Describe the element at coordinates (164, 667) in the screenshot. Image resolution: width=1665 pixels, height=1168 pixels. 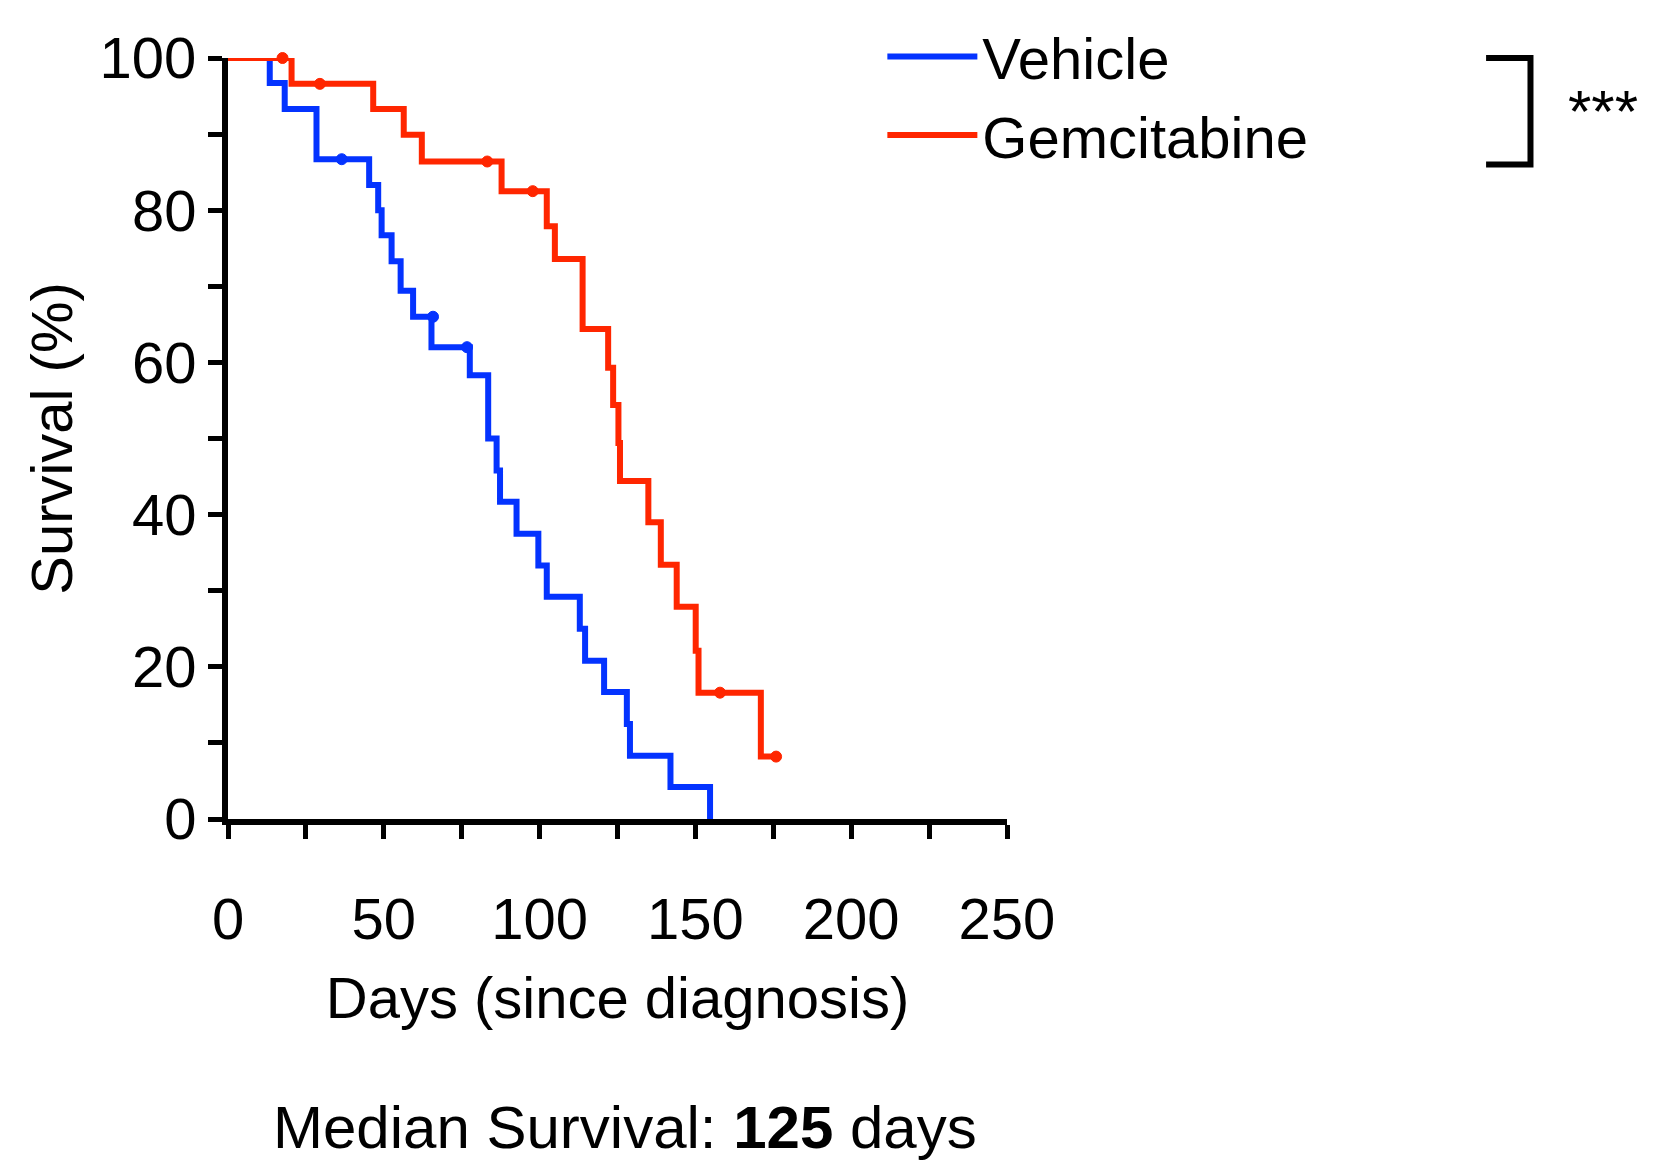
I see `y-tick-label: 20` at that location.